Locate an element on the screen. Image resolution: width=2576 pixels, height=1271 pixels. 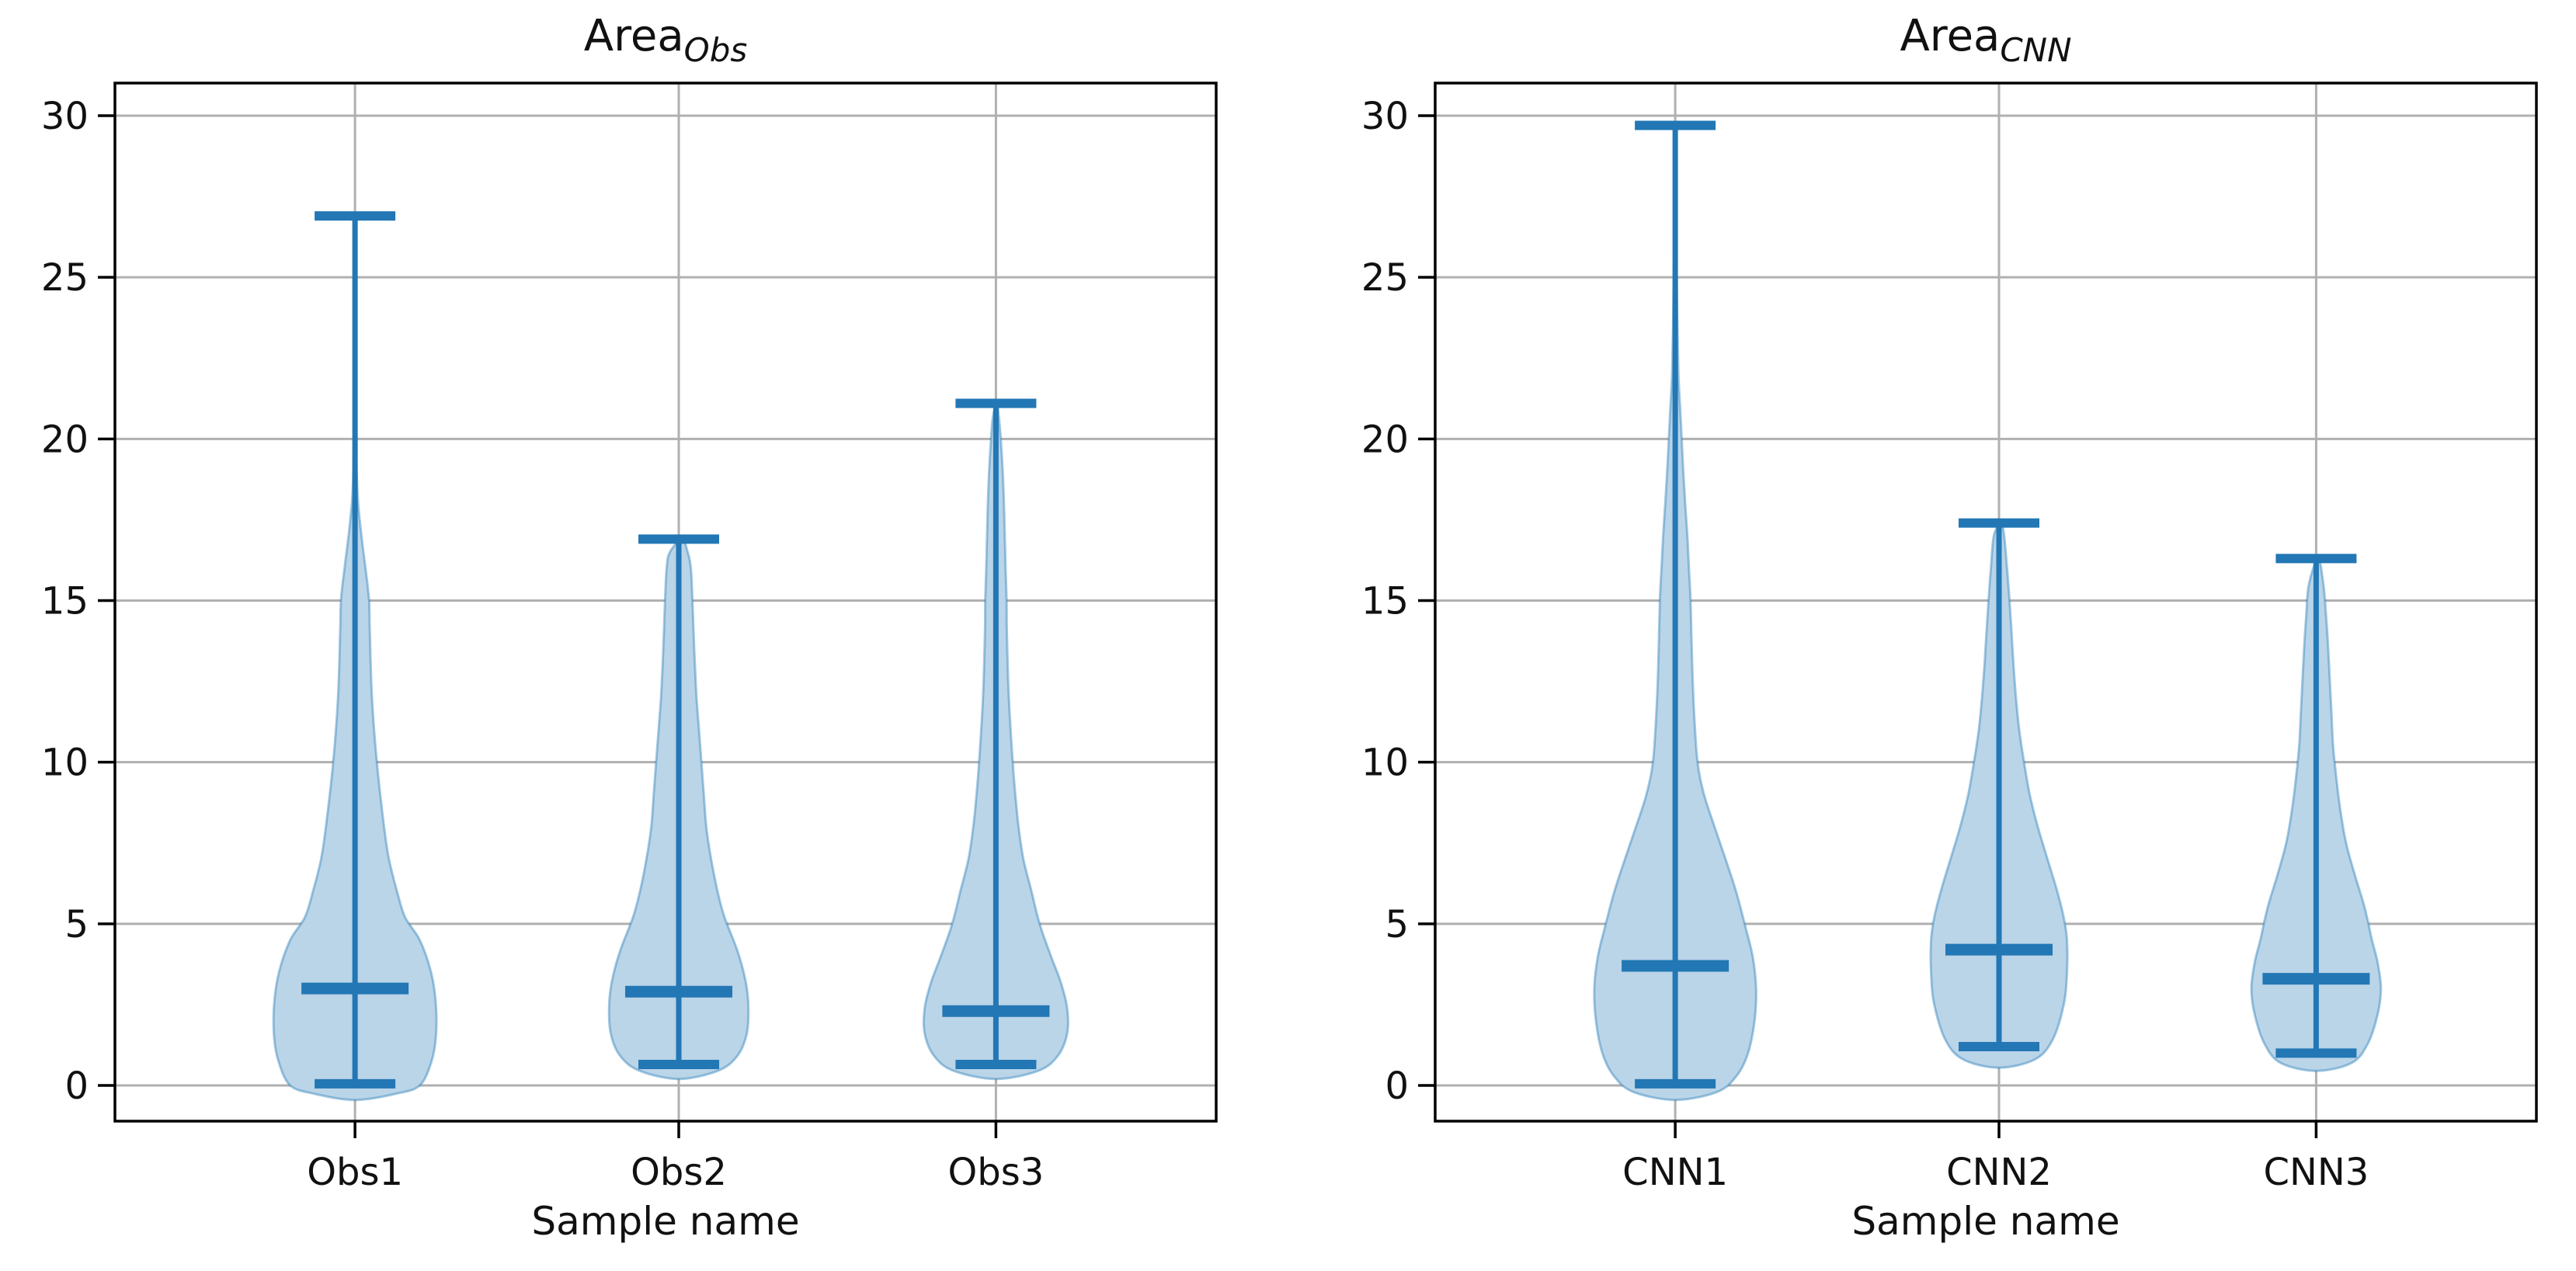
x-tick-label: CNN1 is located at coordinates (1675, 1172).